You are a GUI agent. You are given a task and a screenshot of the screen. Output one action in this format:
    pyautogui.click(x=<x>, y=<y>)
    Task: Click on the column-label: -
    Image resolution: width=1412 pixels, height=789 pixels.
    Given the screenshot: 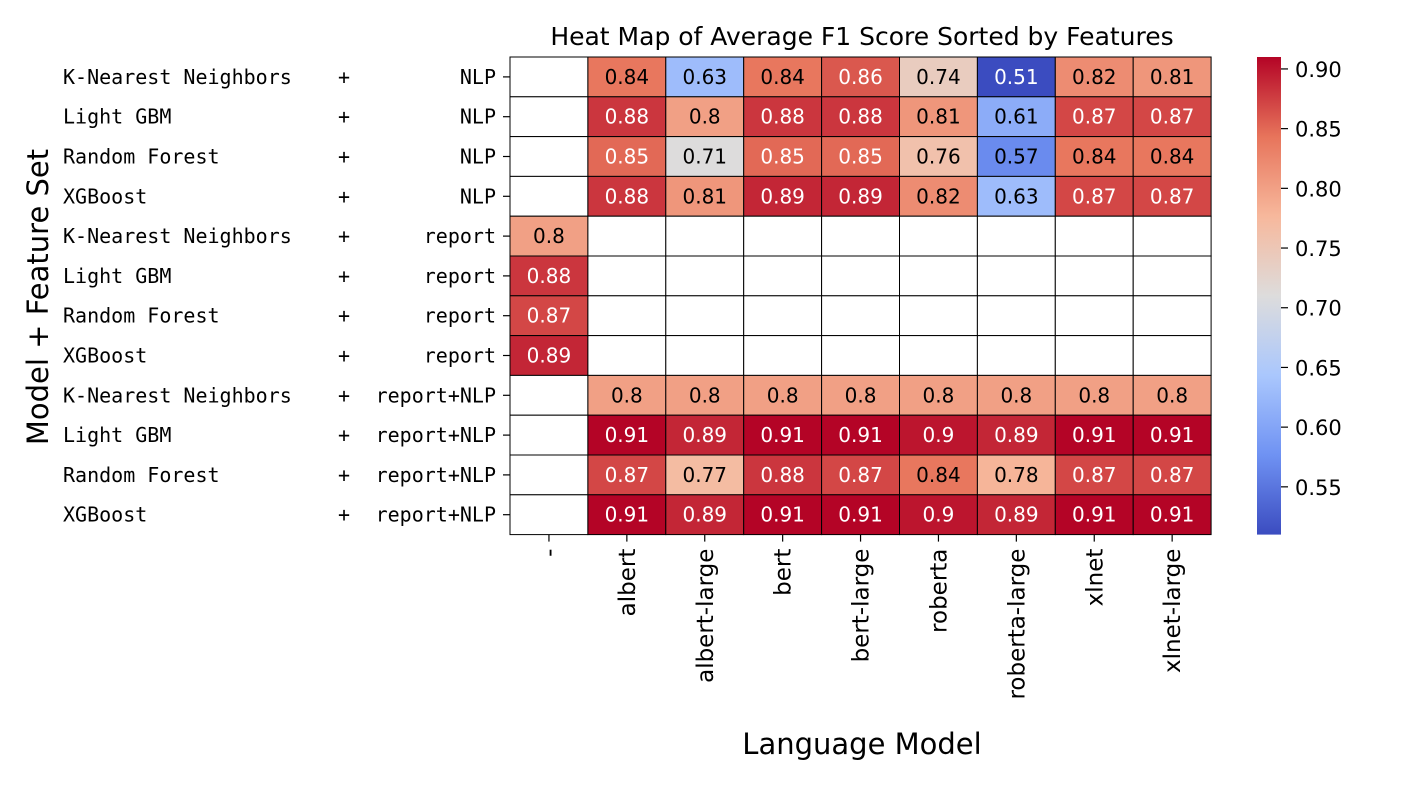 What is the action you would take?
    pyautogui.click(x=550, y=553)
    